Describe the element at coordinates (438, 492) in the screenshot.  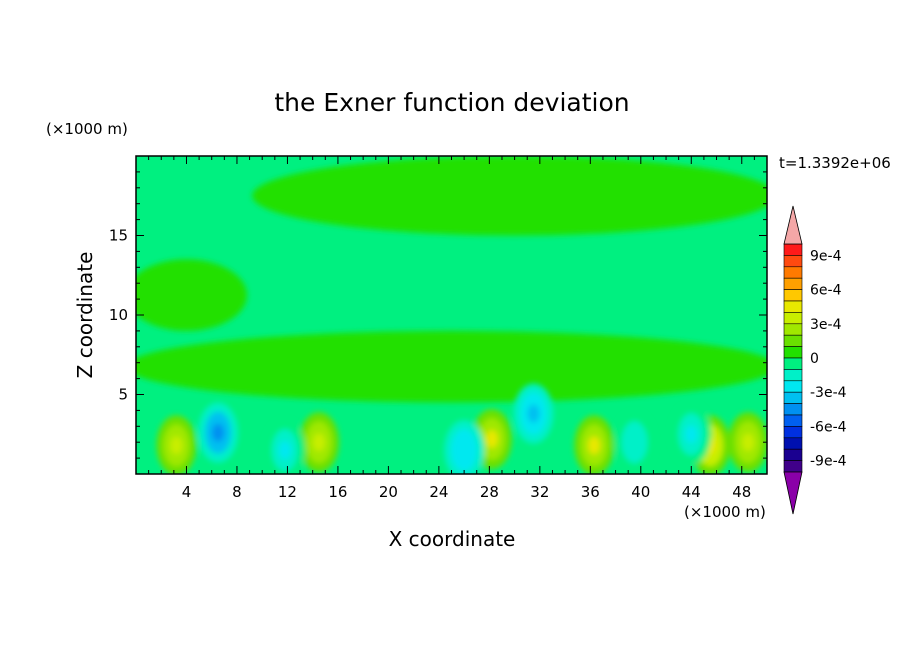
I see `x-tick-label: 24` at that location.